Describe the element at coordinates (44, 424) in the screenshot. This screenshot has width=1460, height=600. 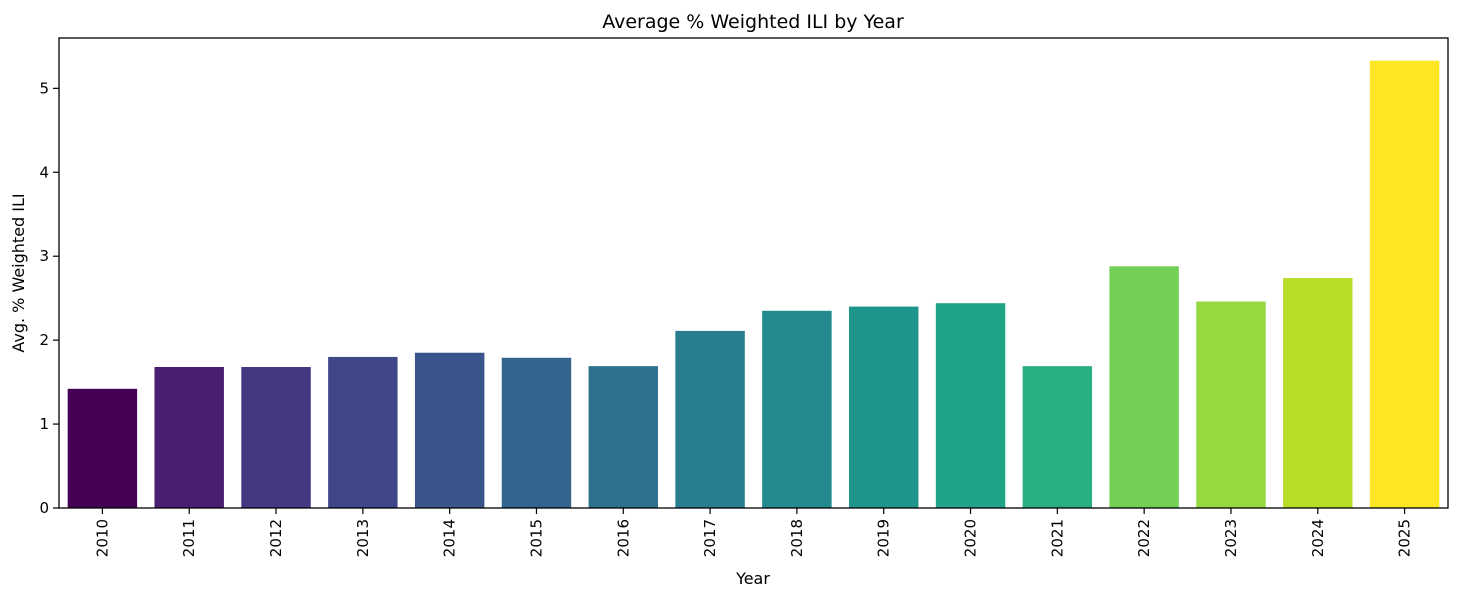
I see `y-tick-label: 1` at that location.